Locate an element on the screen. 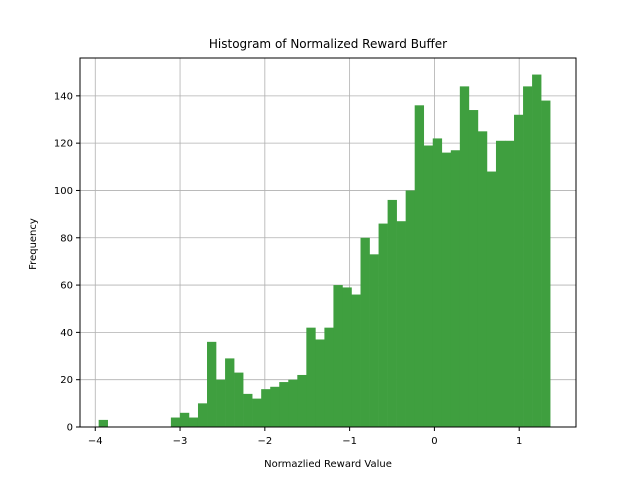 The image size is (640, 480). x-tick-label: −1 is located at coordinates (349, 441).